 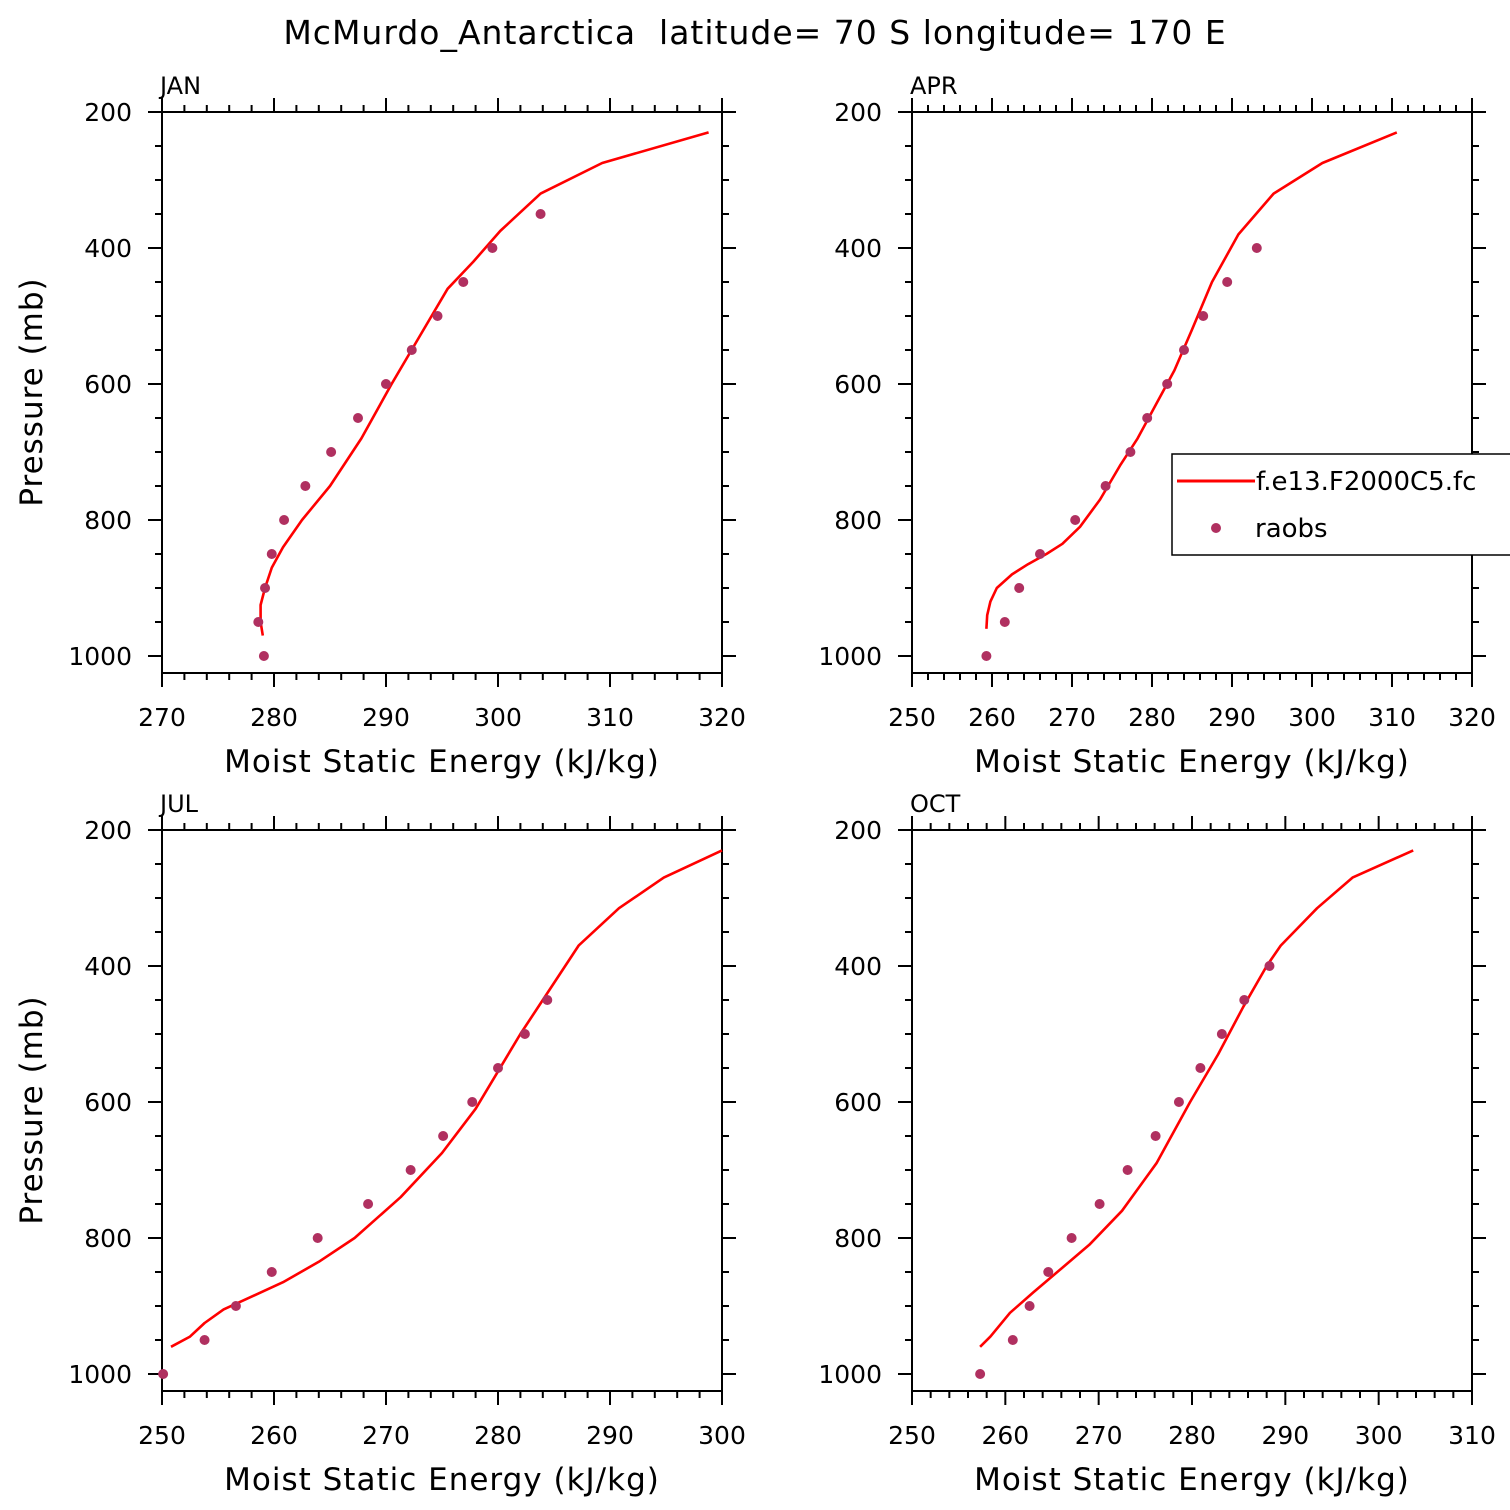 What do you see at coordinates (935, 804) in the screenshot?
I see `panel-title: OCT` at bounding box center [935, 804].